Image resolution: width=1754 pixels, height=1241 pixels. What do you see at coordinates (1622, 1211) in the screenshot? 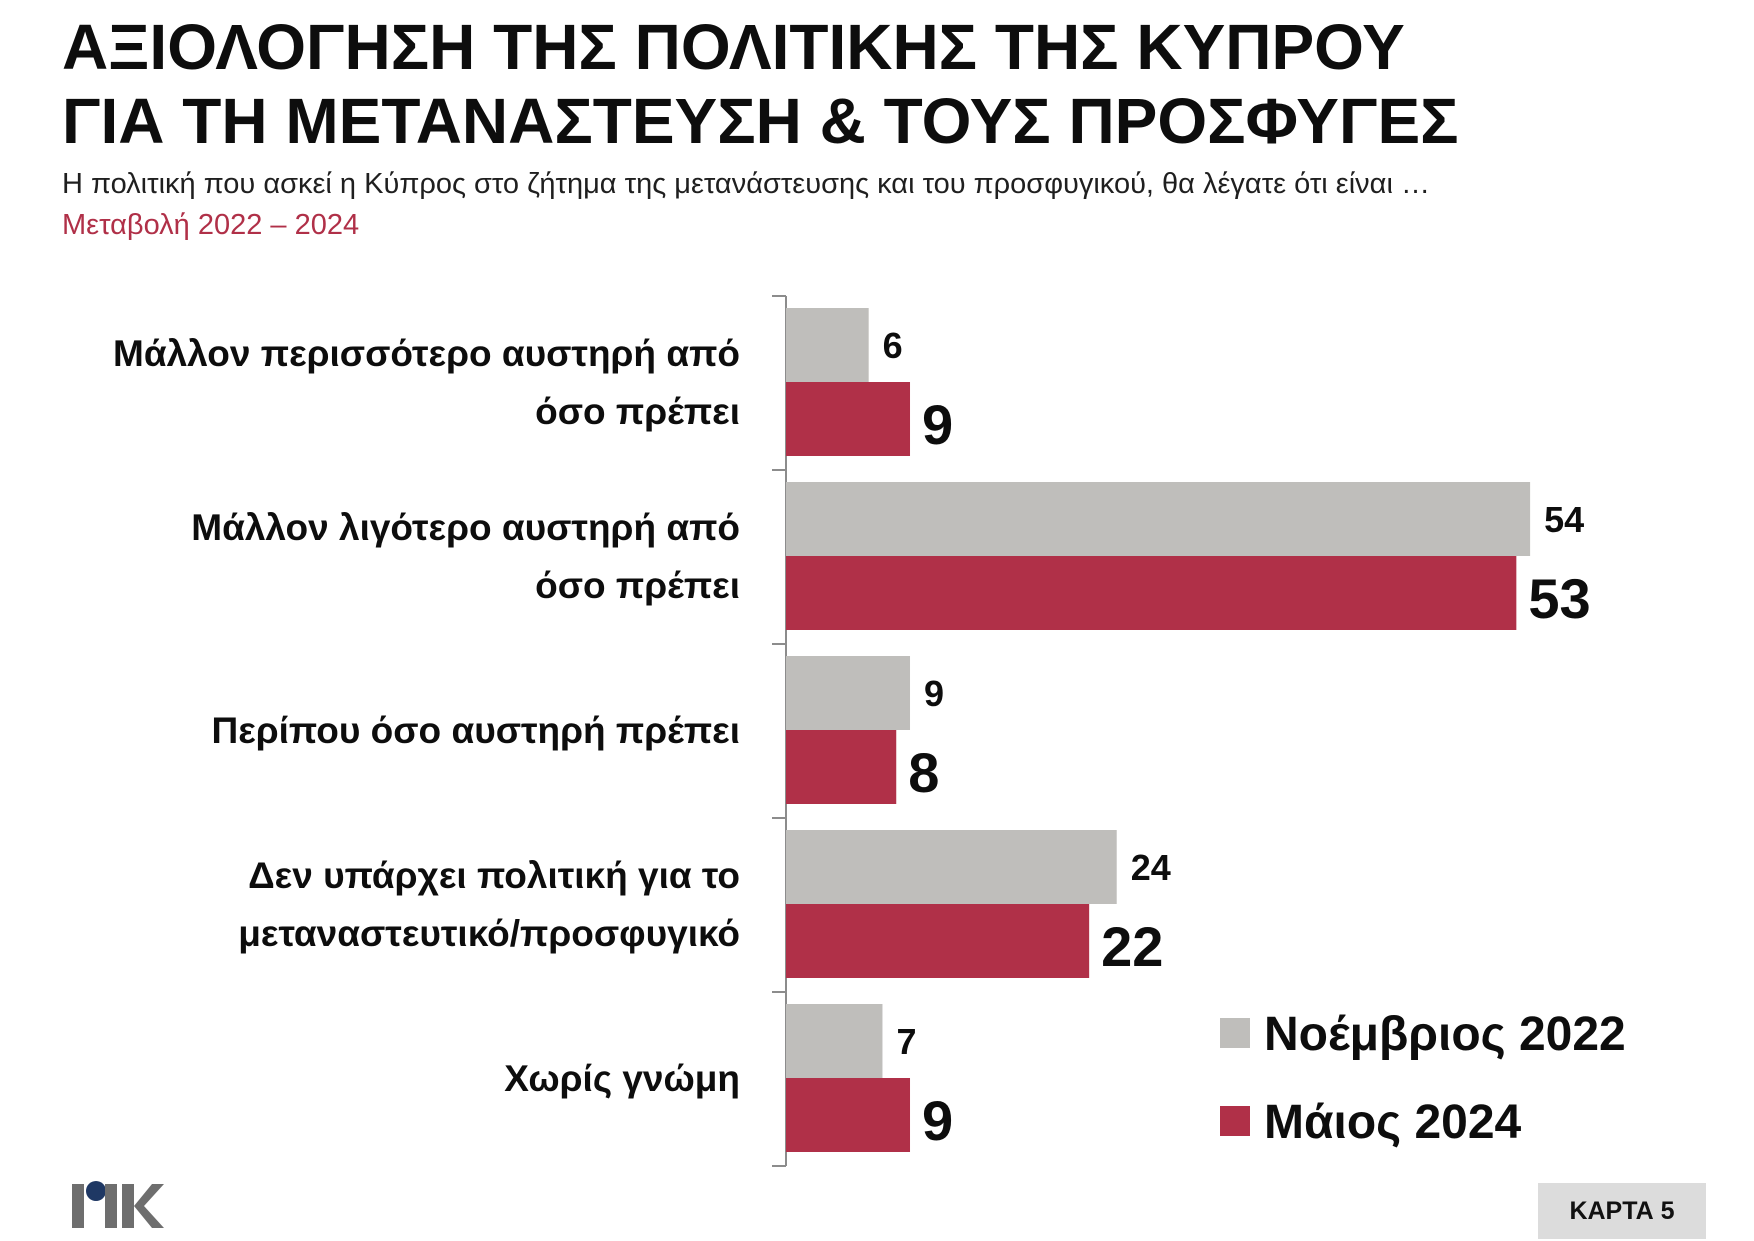
I see `card-number: ΚΑΡΤΑ 5` at bounding box center [1622, 1211].